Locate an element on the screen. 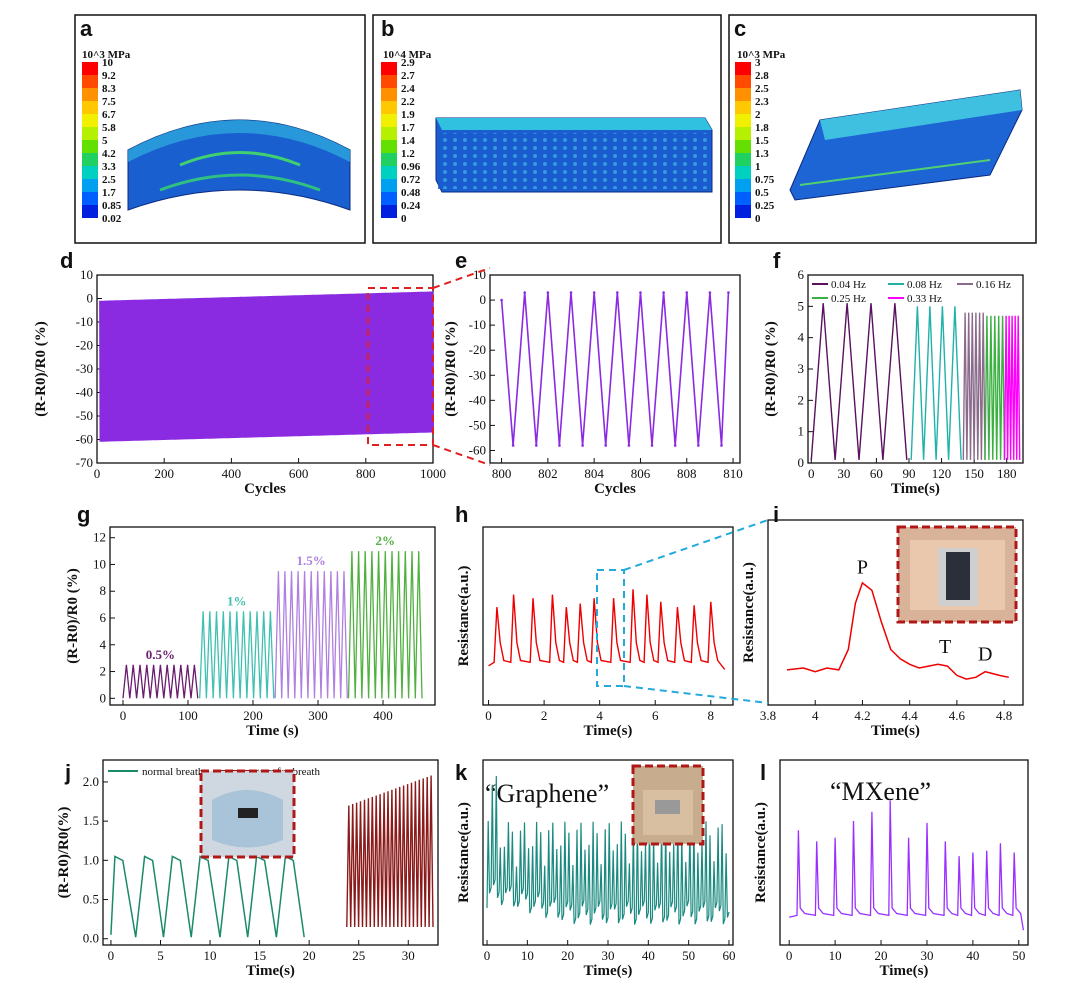 Image resolution: width=1080 pixels, height=990 pixels. colorbar-tick: 1.5 is located at coordinates (762, 141).